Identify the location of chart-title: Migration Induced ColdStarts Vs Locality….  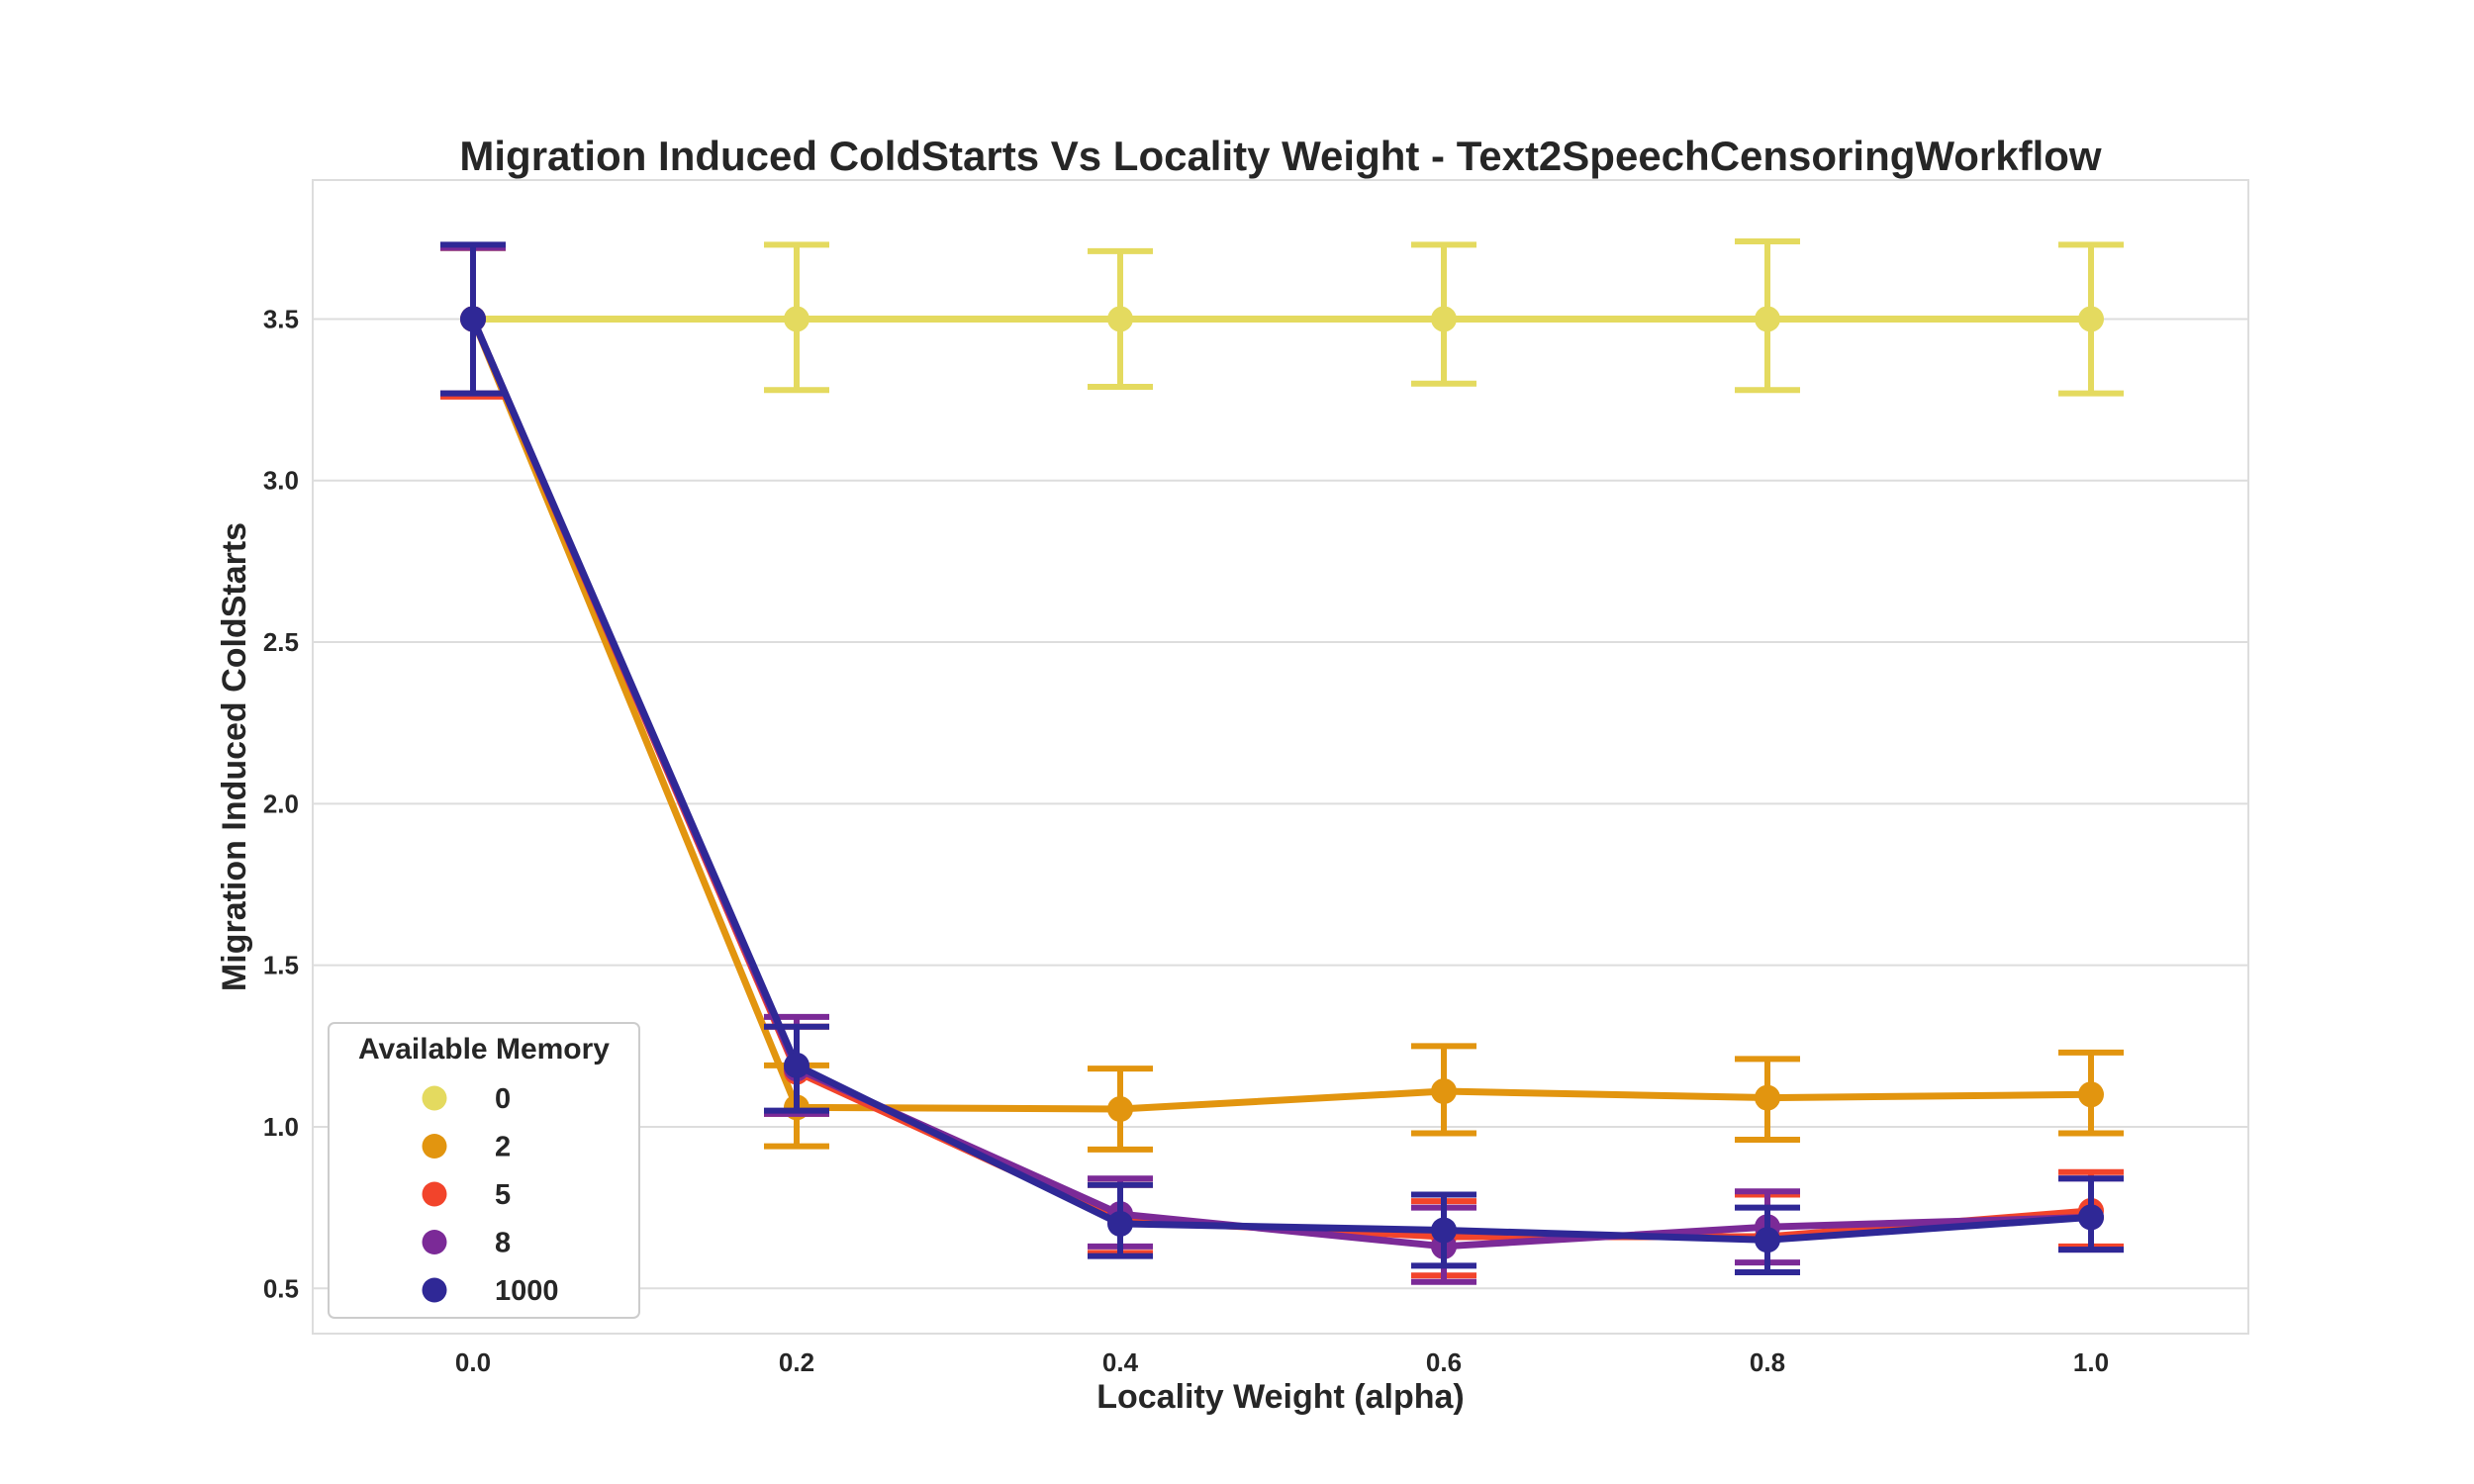
(1280, 156).